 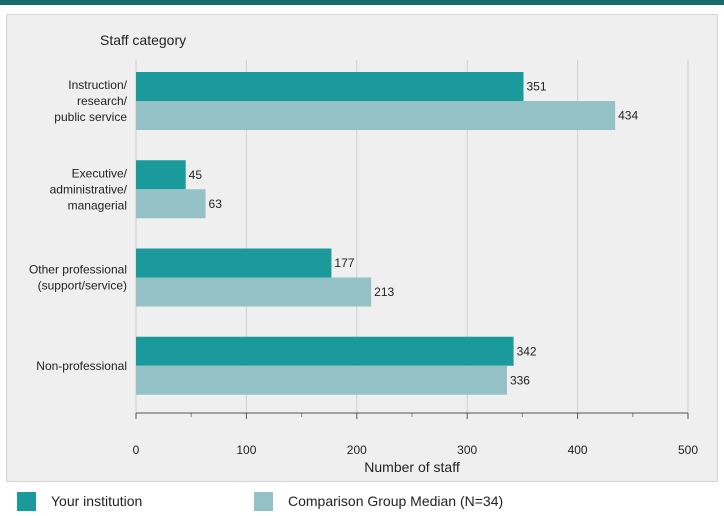 I want to click on data-label: 434, so click(x=628, y=116).